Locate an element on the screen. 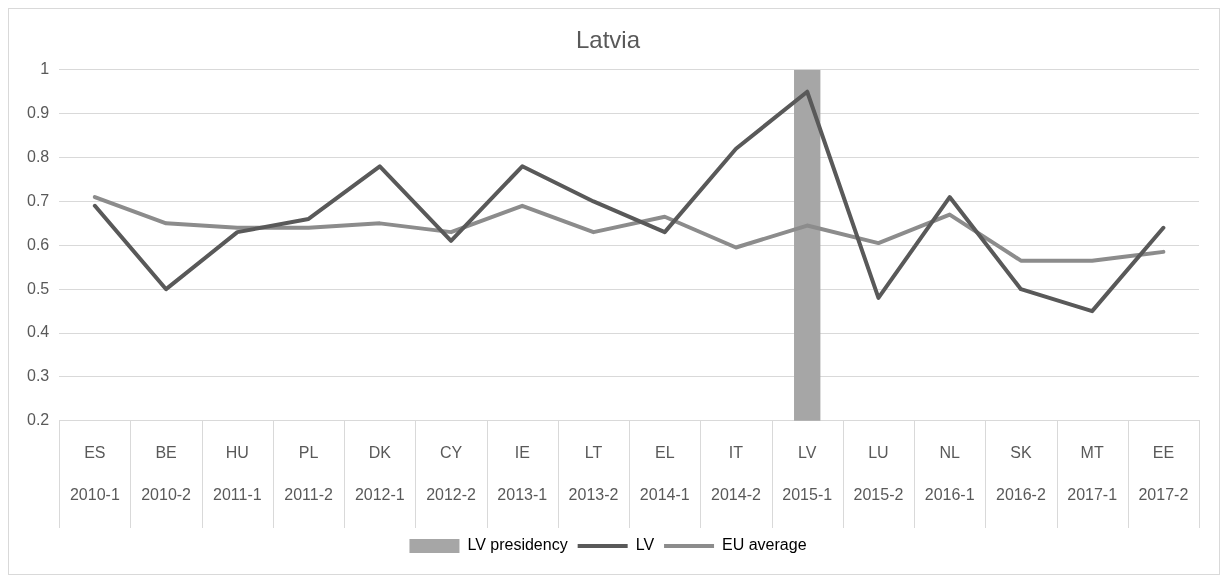  legend-label: LV is located at coordinates (645, 545).